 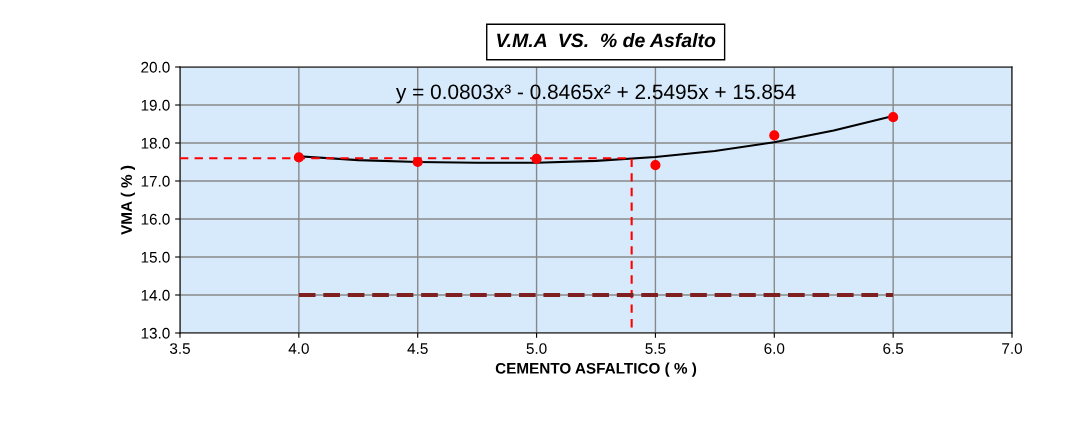 I want to click on x-tick-label: 5.5, so click(x=655, y=348).